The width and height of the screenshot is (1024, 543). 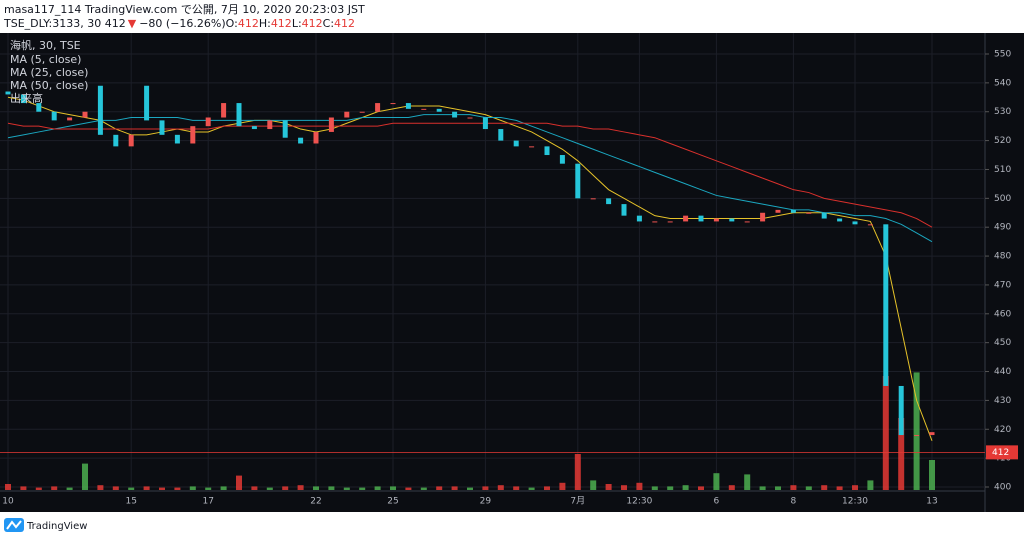 I want to click on legend-entry: MA (5, close), so click(x=45, y=59).